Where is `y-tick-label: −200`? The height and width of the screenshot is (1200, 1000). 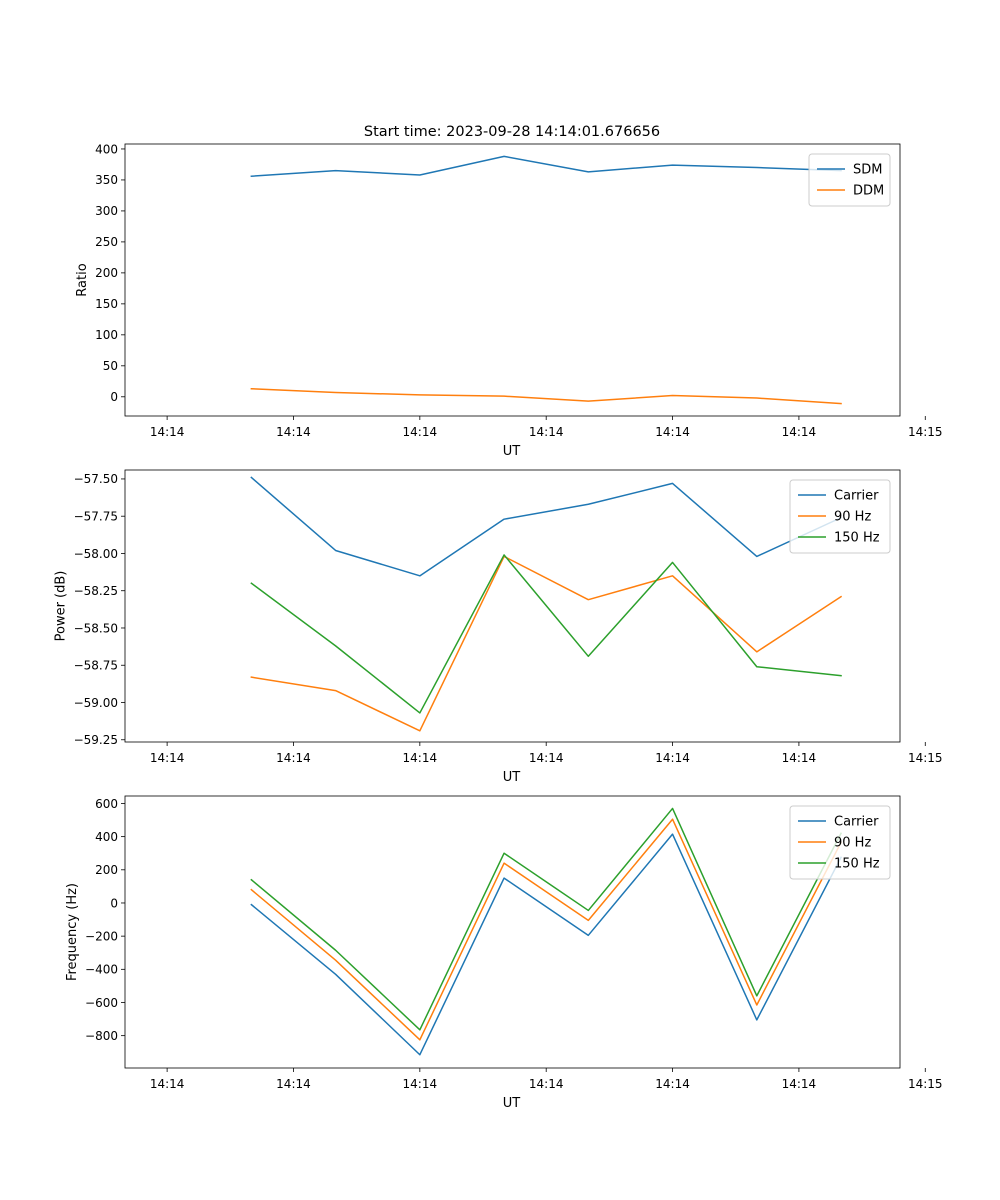
y-tick-label: −200 is located at coordinates (101, 936).